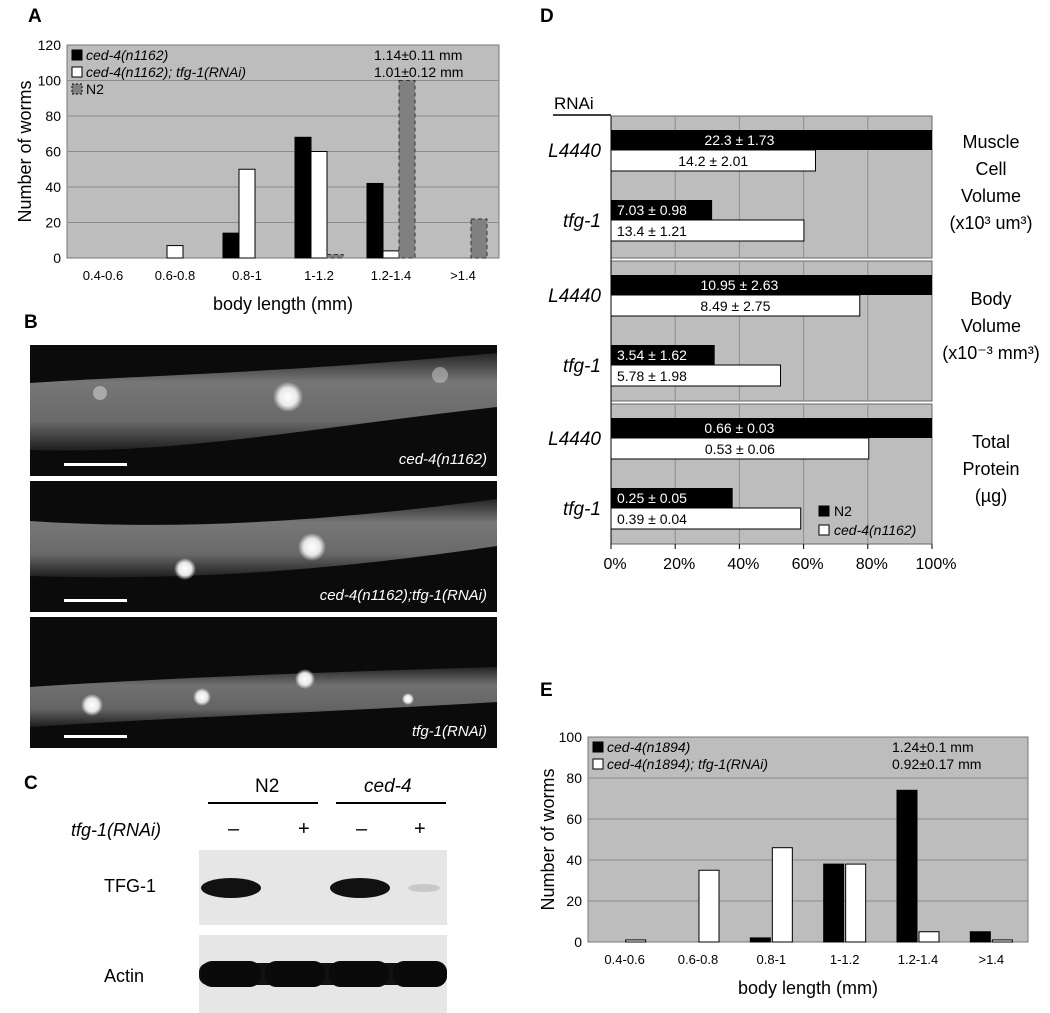 The height and width of the screenshot is (1013, 1050). Describe the element at coordinates (687, 764) in the screenshot. I see `legend-label: ced-4(n1894); tfg-1(RNAi)` at that location.